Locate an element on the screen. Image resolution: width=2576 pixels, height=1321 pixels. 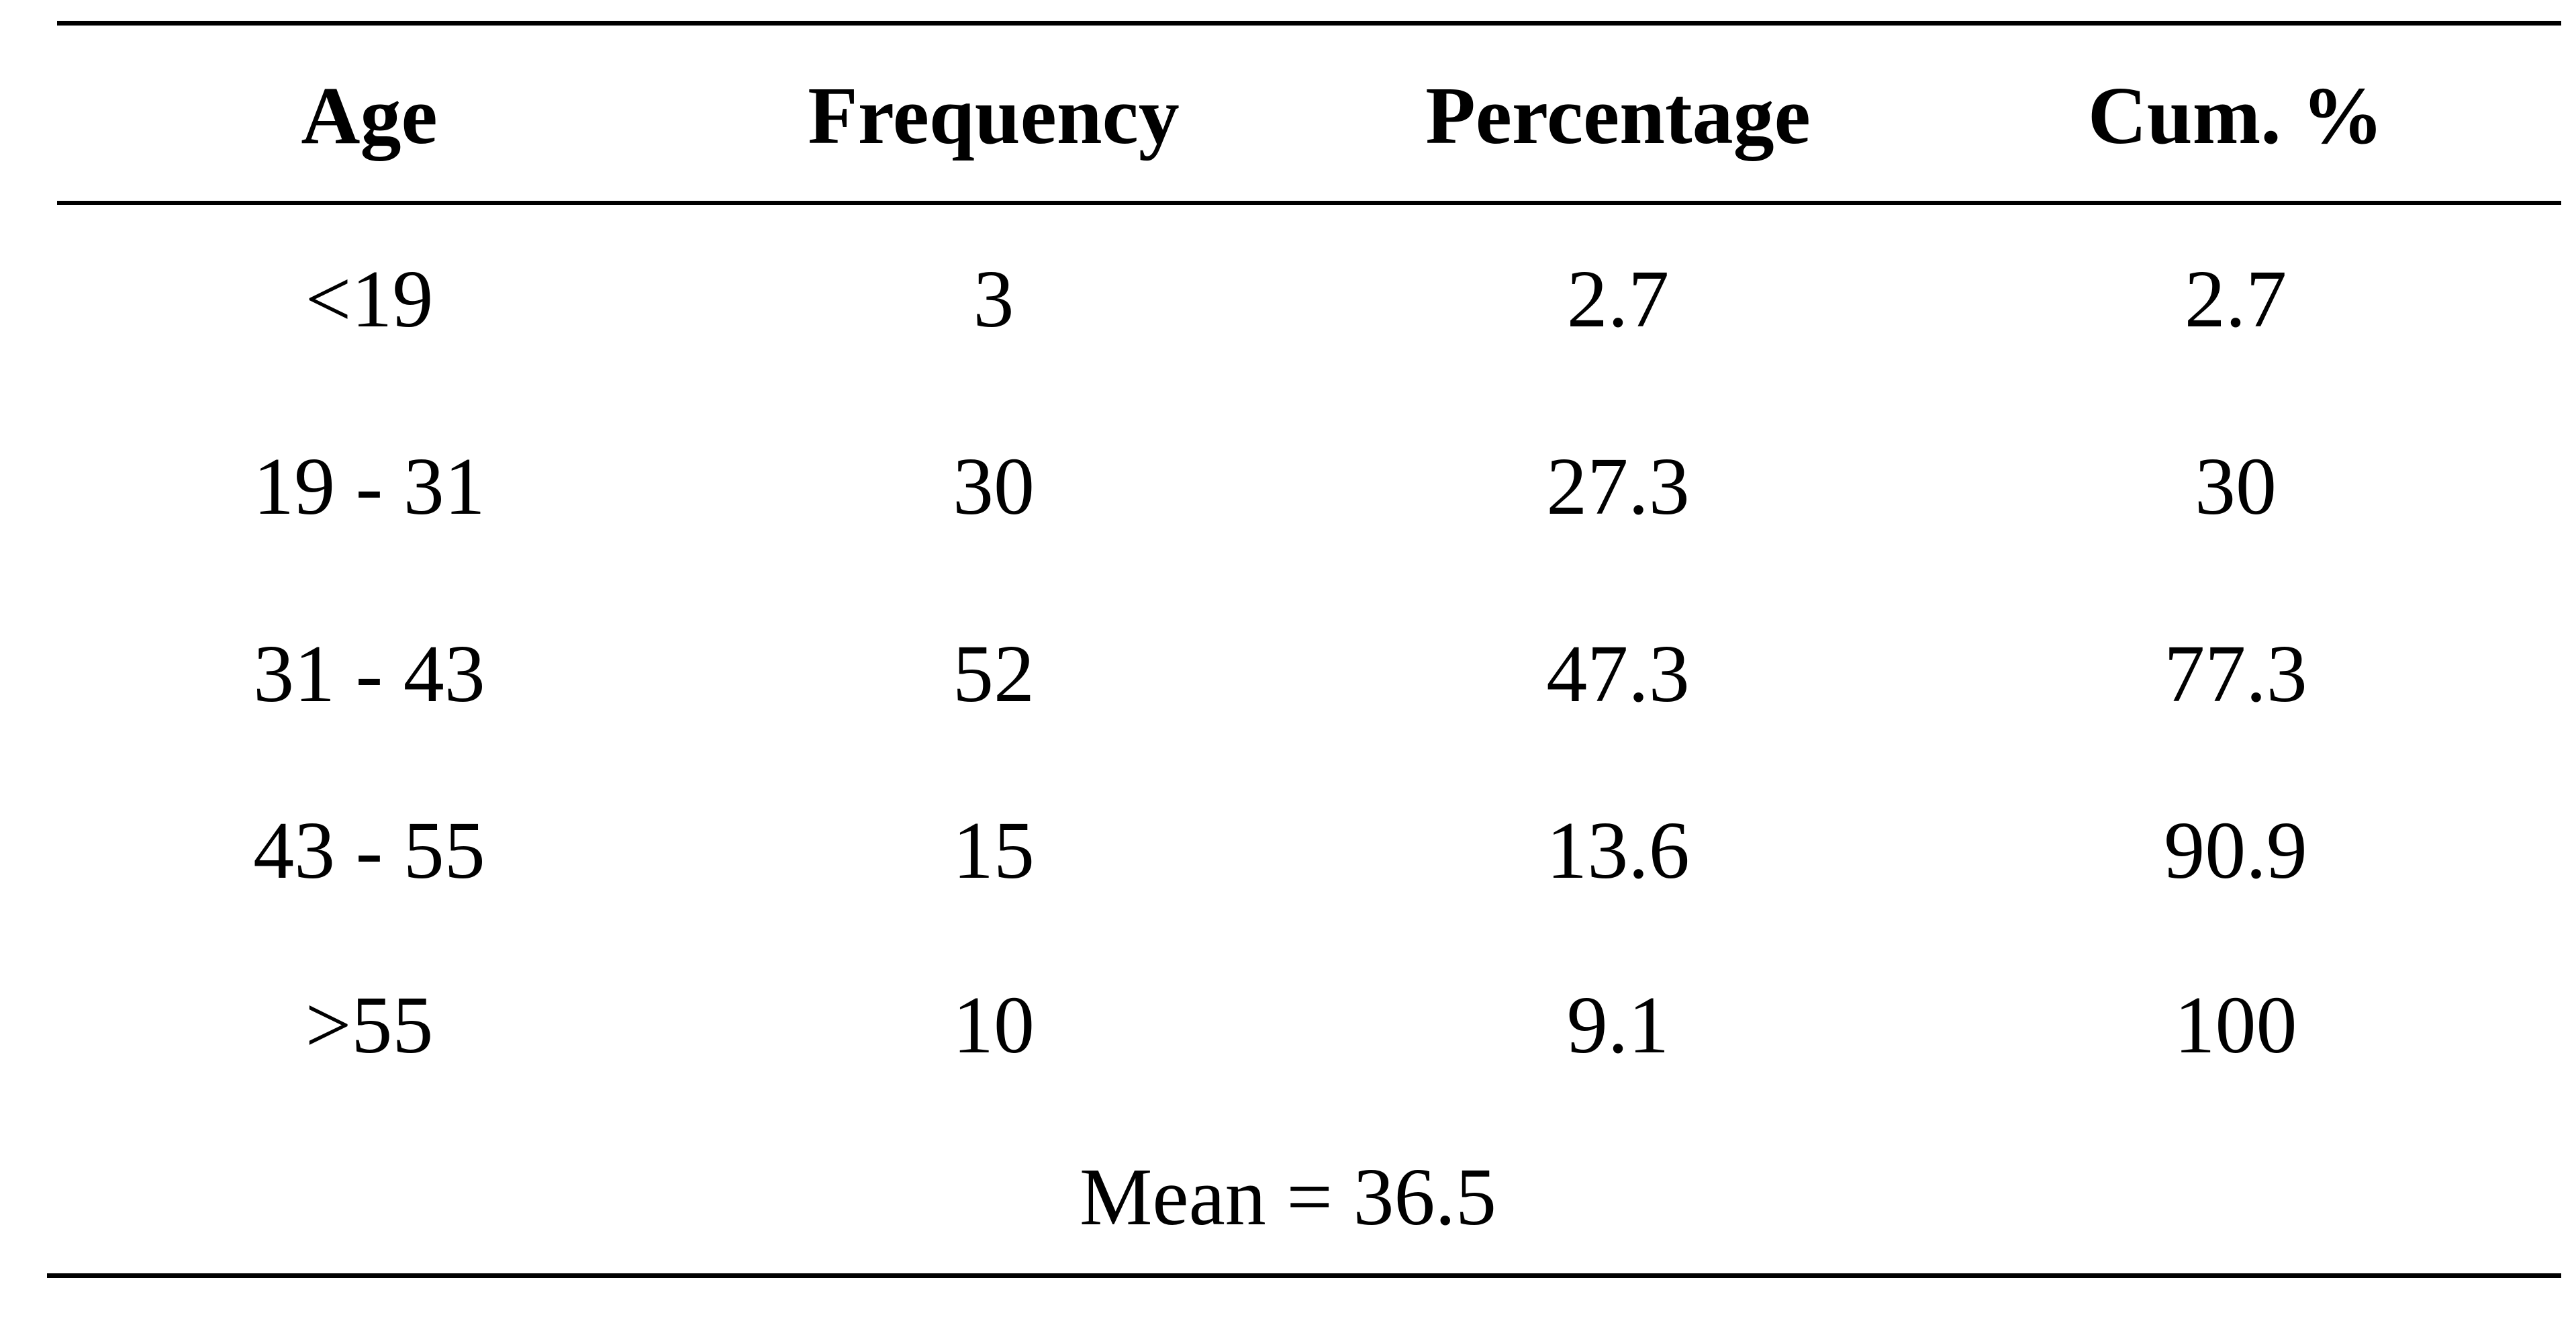
cell-cumulative-percent: 77.3 is located at coordinates (2235, 674).